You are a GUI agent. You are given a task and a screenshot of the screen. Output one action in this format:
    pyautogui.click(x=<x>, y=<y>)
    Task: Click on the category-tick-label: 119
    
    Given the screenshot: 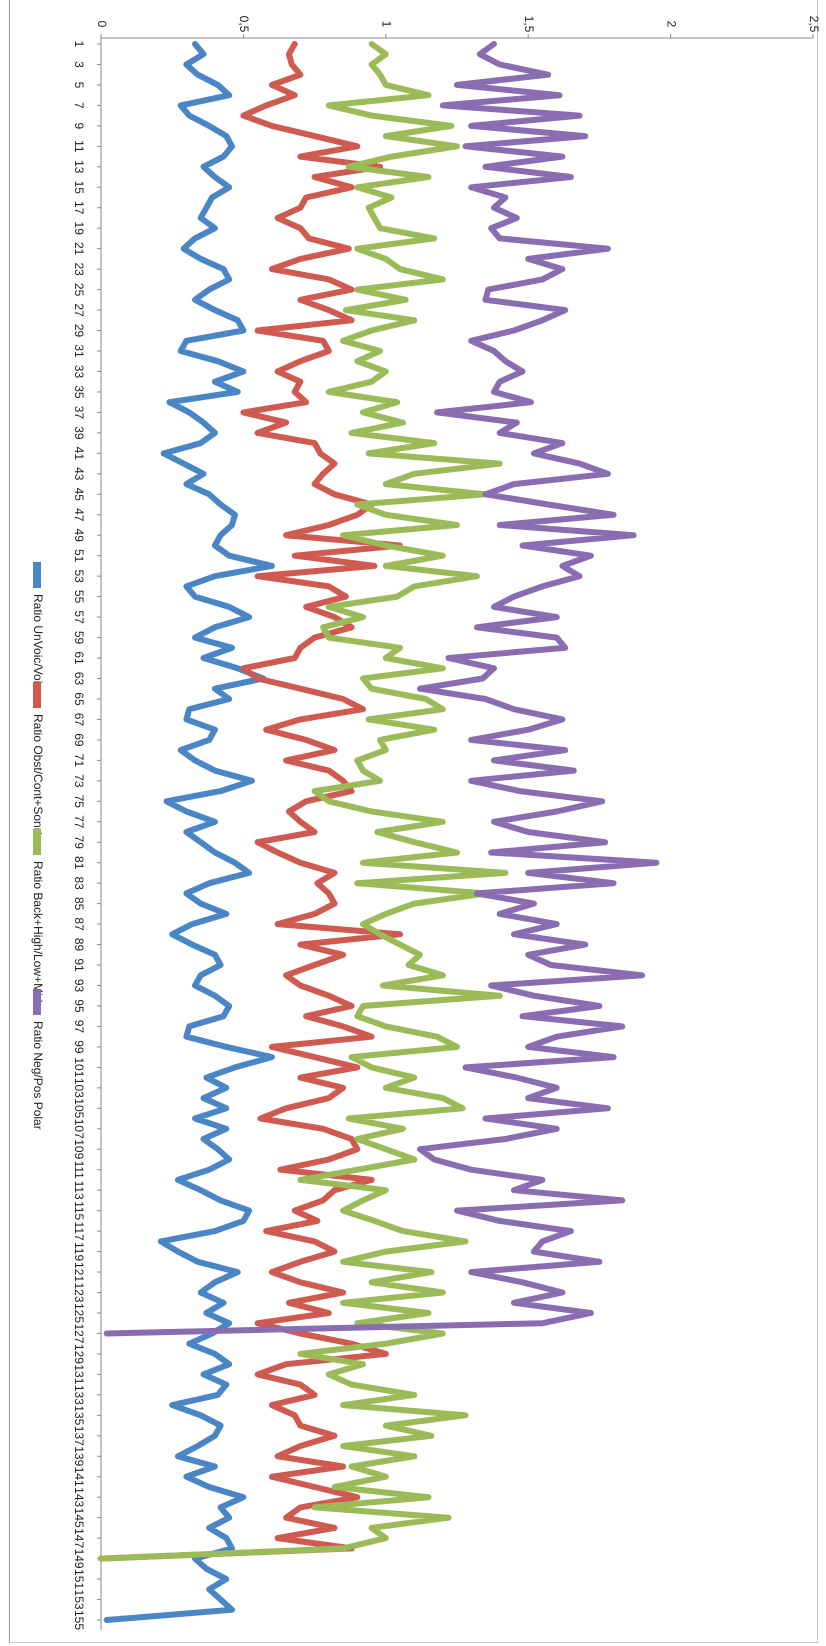 What is the action you would take?
    pyautogui.click(x=79, y=1251)
    